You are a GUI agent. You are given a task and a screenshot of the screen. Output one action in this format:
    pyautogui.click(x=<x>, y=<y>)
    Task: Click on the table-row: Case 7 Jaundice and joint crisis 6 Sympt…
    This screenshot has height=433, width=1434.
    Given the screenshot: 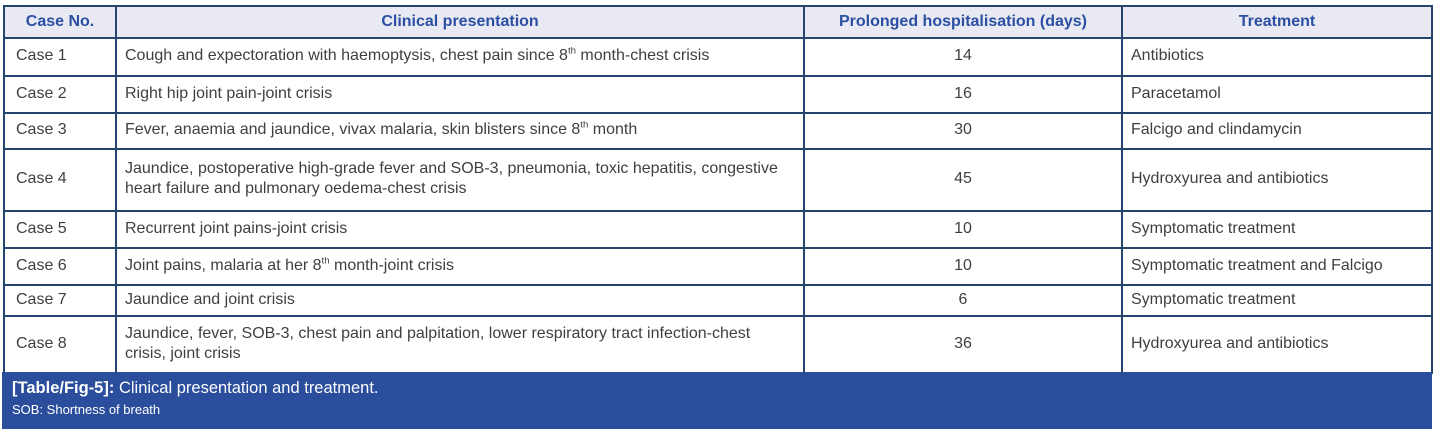 What is the action you would take?
    pyautogui.click(x=718, y=300)
    